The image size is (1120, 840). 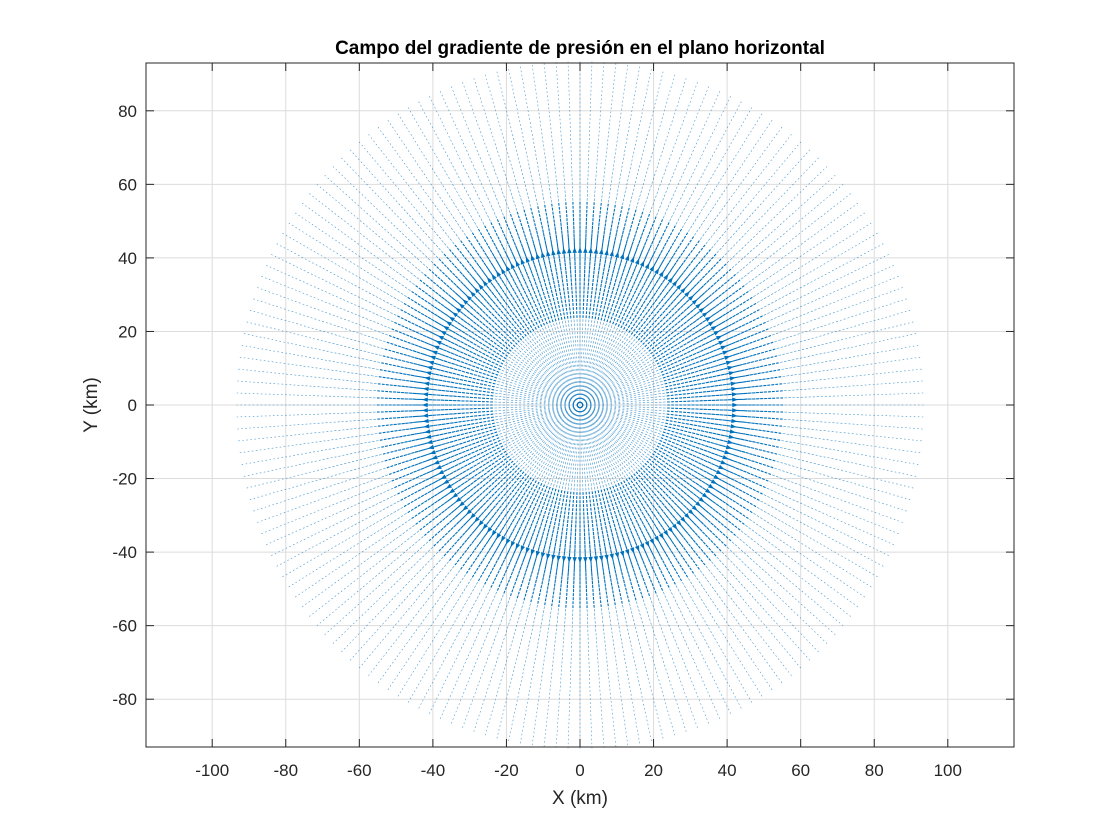 I want to click on y-axis-label: Y (km), so click(x=91, y=405).